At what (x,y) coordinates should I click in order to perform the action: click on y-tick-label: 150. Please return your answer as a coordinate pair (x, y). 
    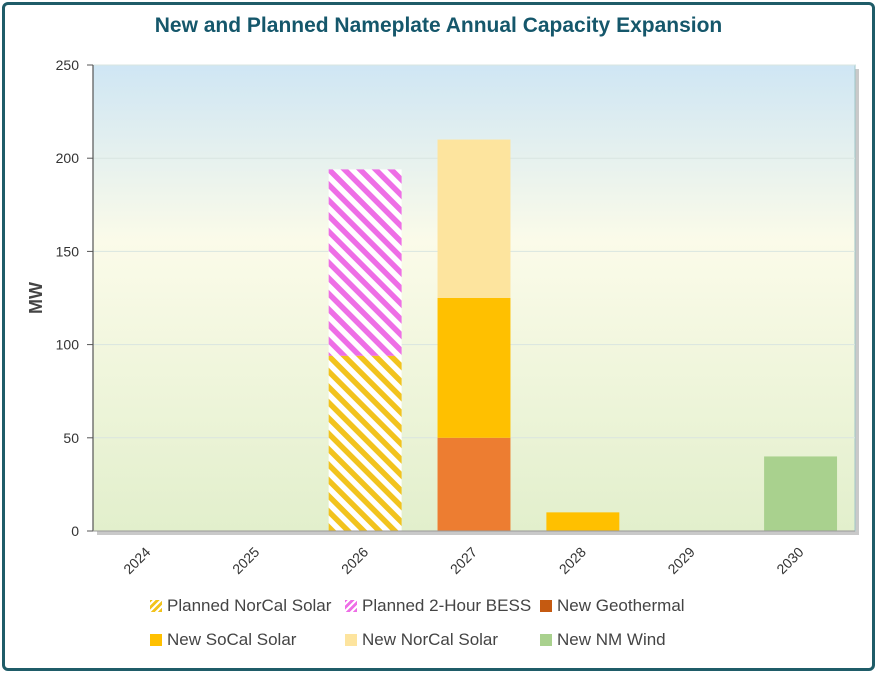
    Looking at the image, I should click on (68, 251).